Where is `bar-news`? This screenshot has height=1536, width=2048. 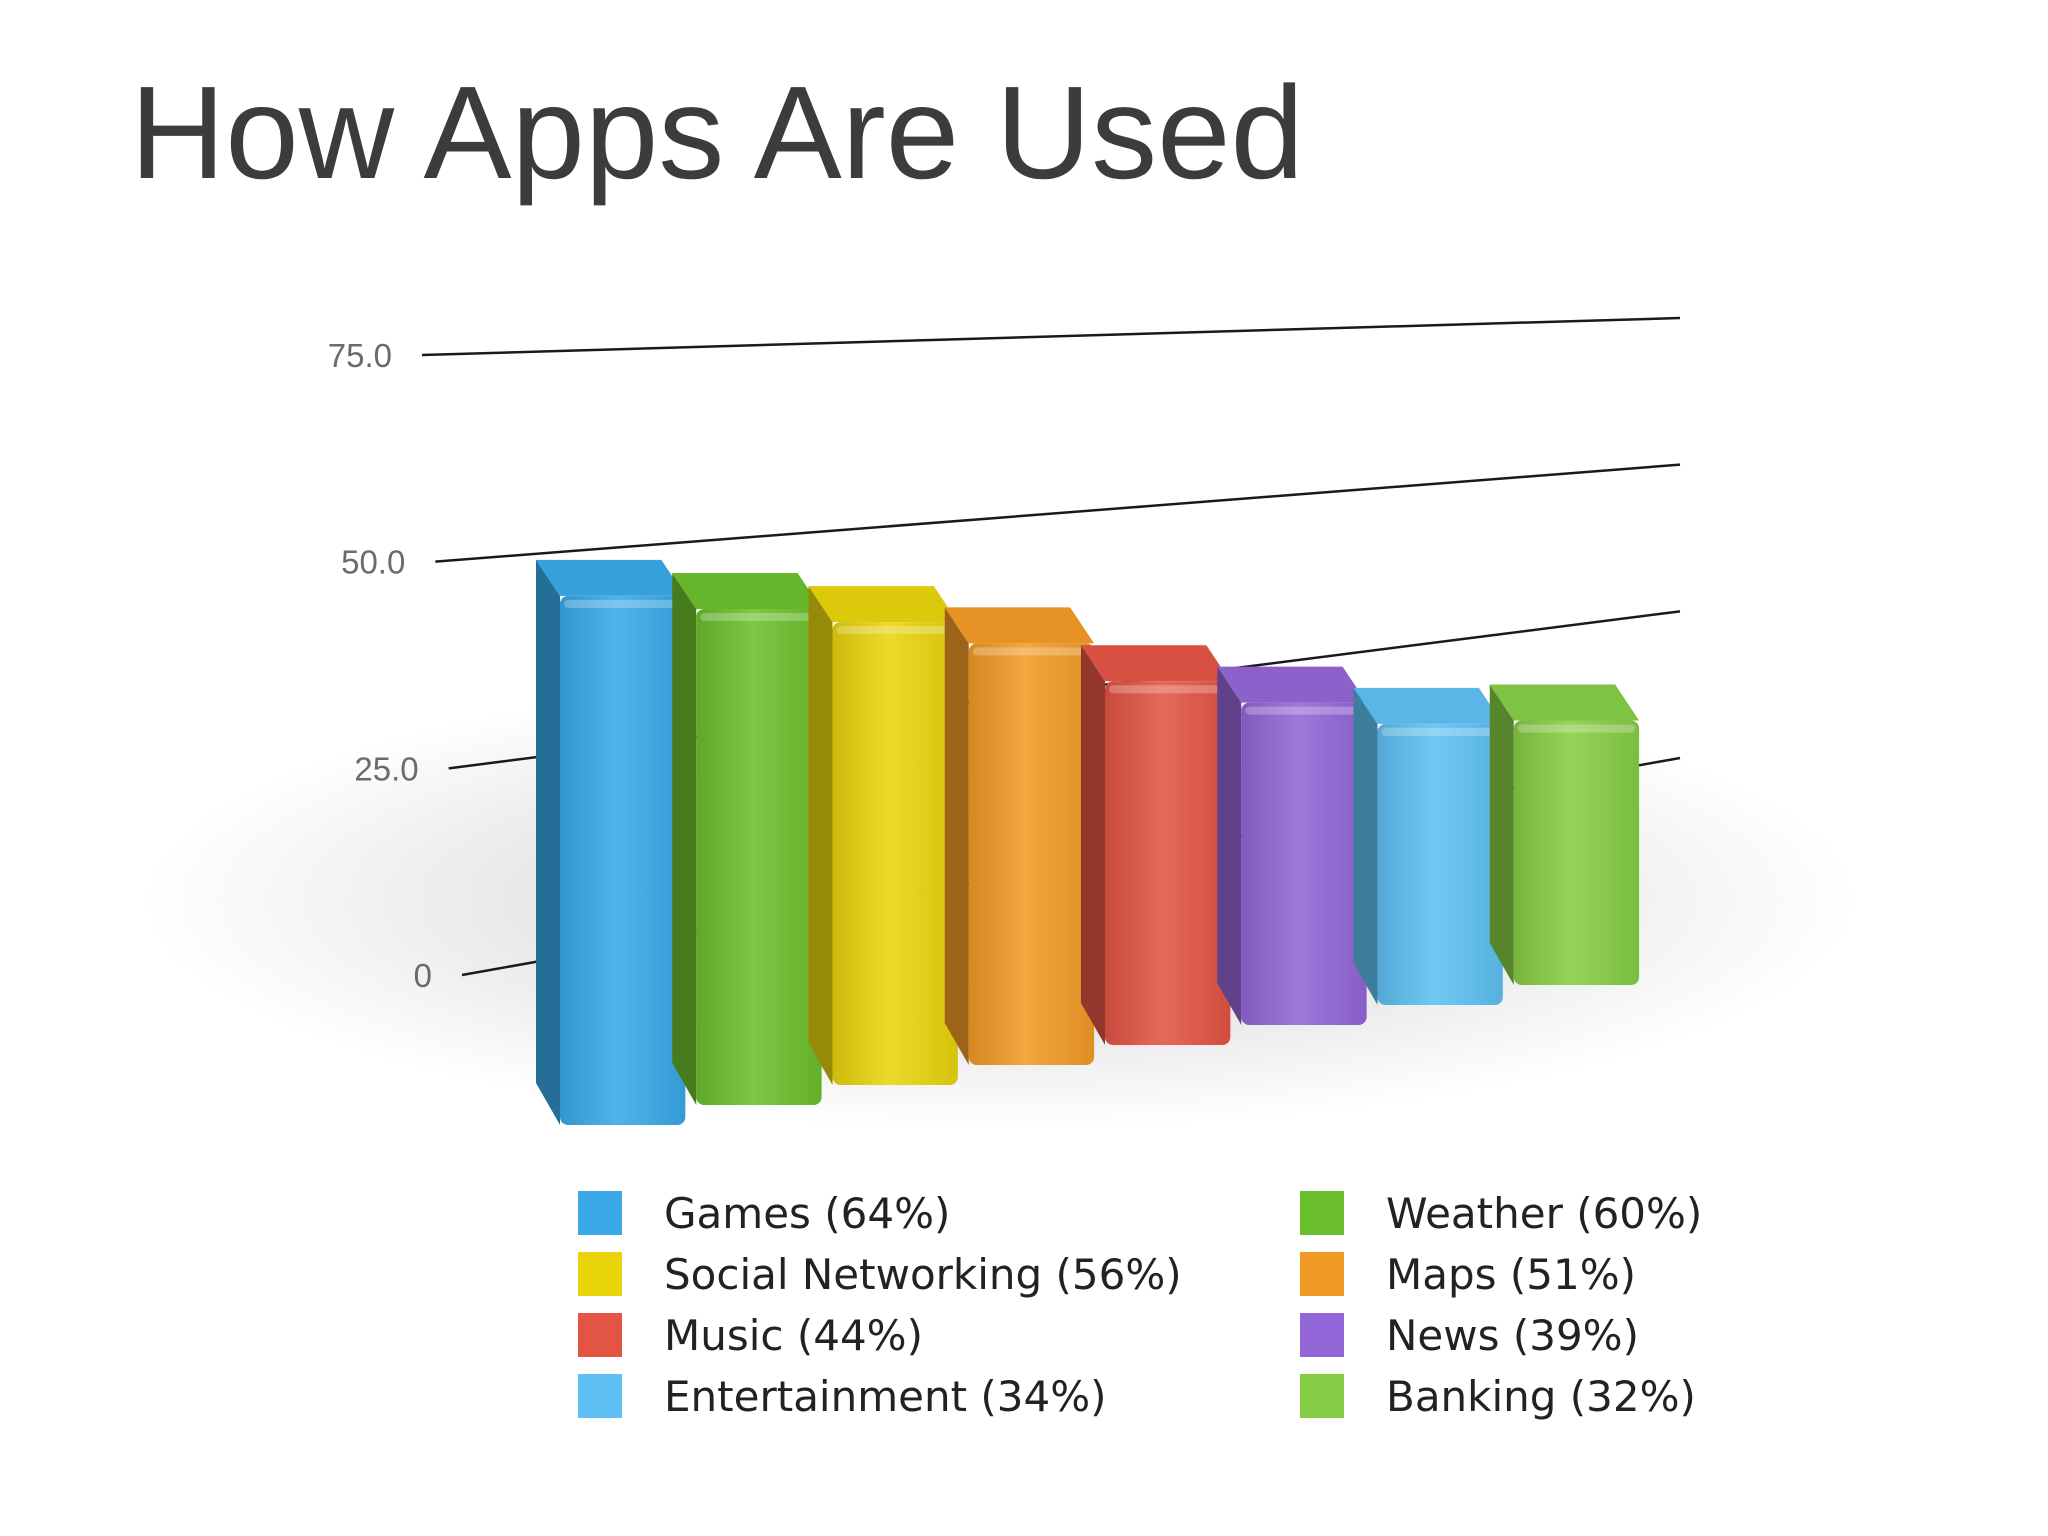
bar-news is located at coordinates (1292, 845).